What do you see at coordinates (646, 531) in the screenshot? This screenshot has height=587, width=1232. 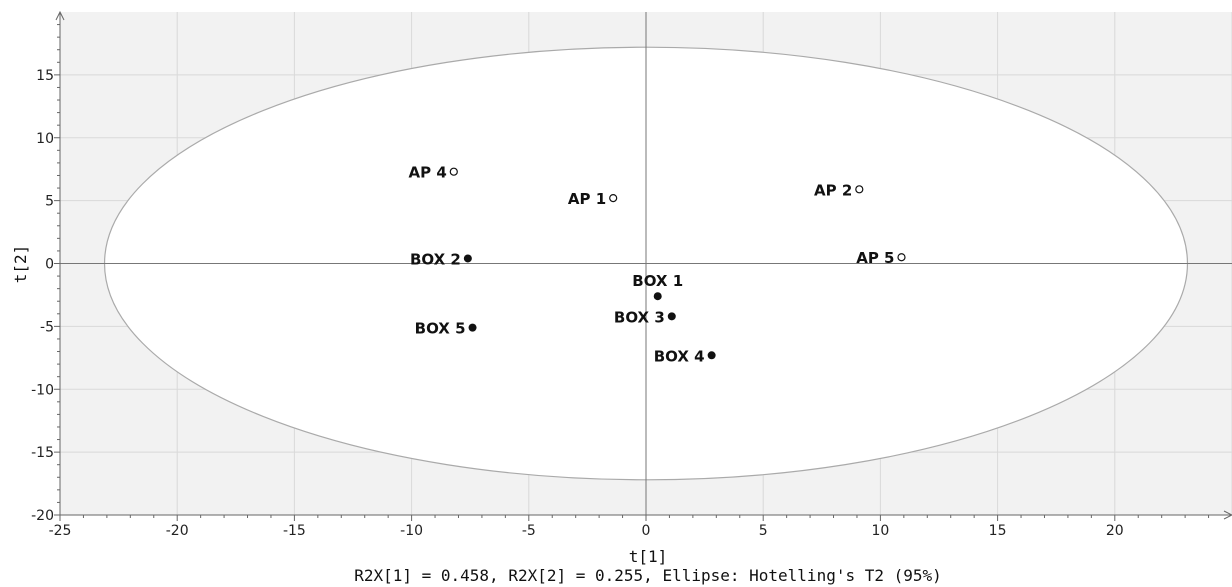 I see `x-tick-label: 0` at bounding box center [646, 531].